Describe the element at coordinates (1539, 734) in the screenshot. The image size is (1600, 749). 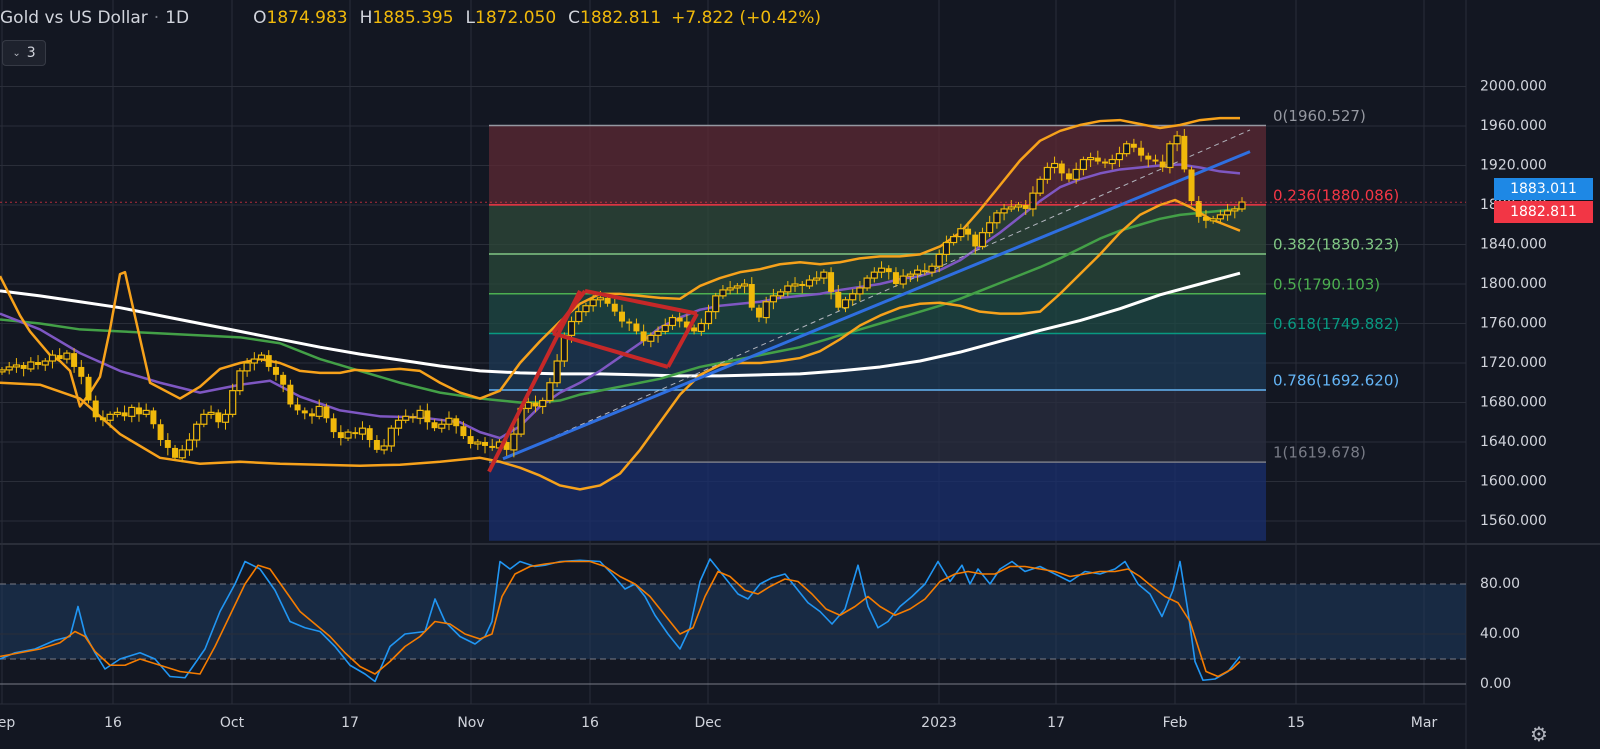
I see `gear-icon: ⚙` at that location.